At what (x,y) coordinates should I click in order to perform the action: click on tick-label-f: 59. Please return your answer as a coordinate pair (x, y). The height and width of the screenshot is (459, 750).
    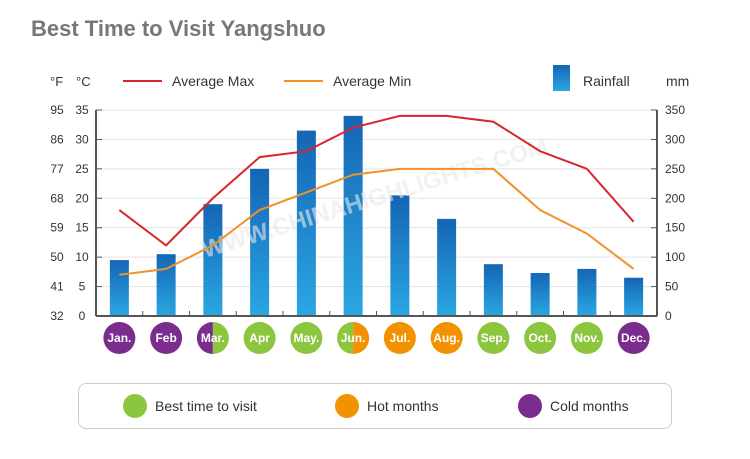
    Looking at the image, I should click on (57, 228).